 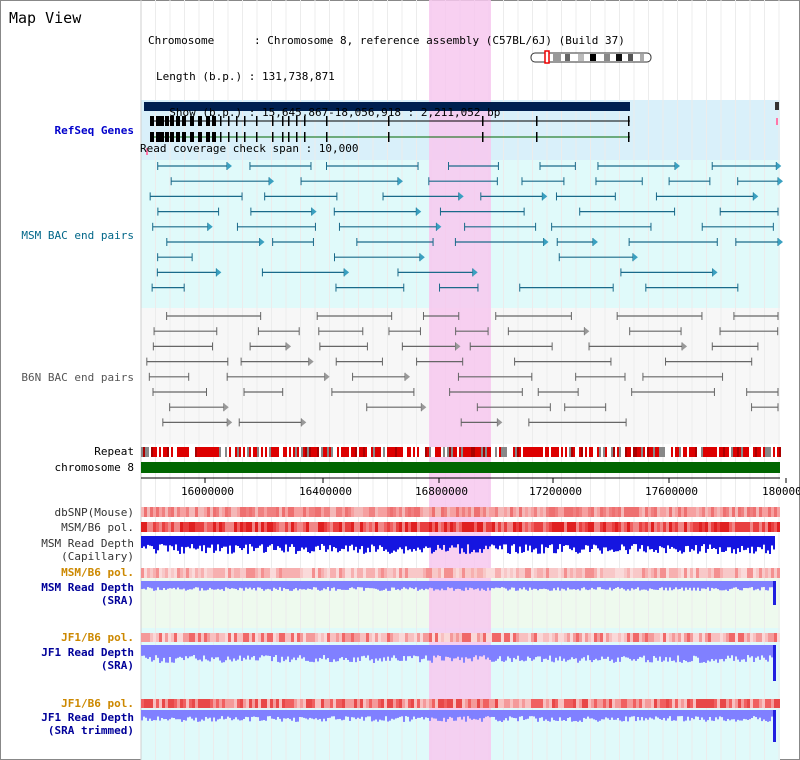 I want to click on track-label-msm-bac-end-pairs: MSM BAC end pairs, so click(x=77, y=235).